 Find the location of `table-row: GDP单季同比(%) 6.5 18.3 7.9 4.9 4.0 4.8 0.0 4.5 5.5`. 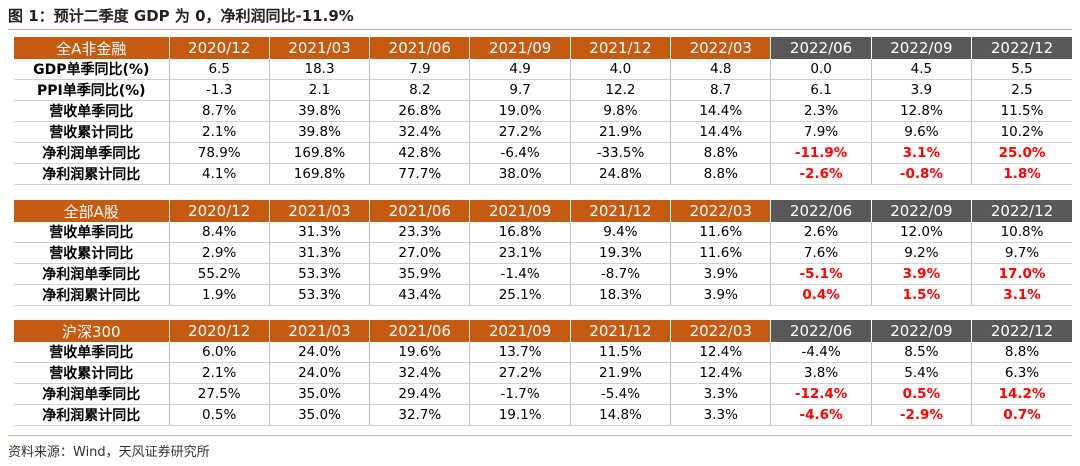

table-row: GDP单季同比(%) 6.5 18.3 7.9 4.9 4.0 4.8 0.0 4.5 5.5 is located at coordinates (543, 69).